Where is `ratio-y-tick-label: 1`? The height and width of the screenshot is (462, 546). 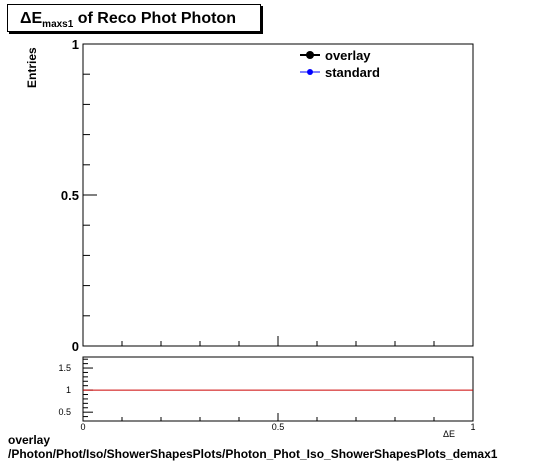
ratio-y-tick-label: 1 is located at coordinates (68, 390).